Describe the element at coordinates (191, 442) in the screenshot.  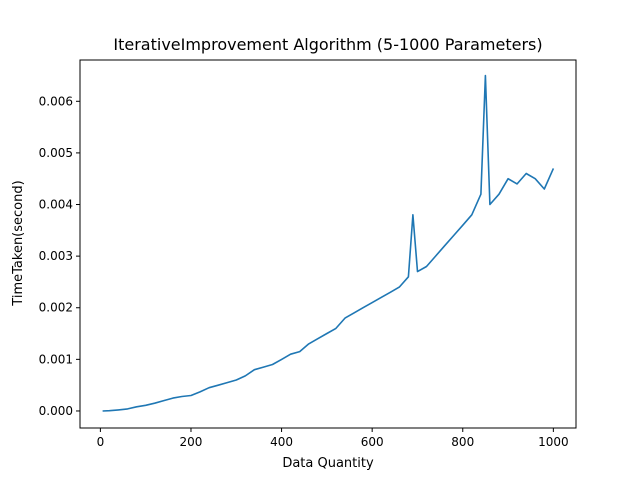
I see `x-tick-label: 200` at that location.